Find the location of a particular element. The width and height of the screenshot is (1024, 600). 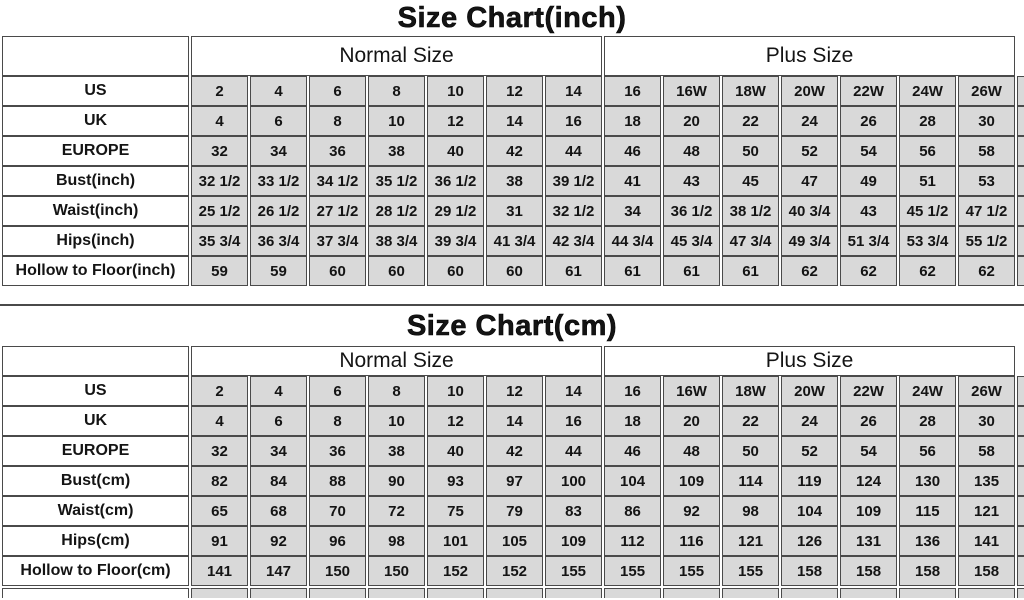

size-value-cell: 152 is located at coordinates (455, 571).